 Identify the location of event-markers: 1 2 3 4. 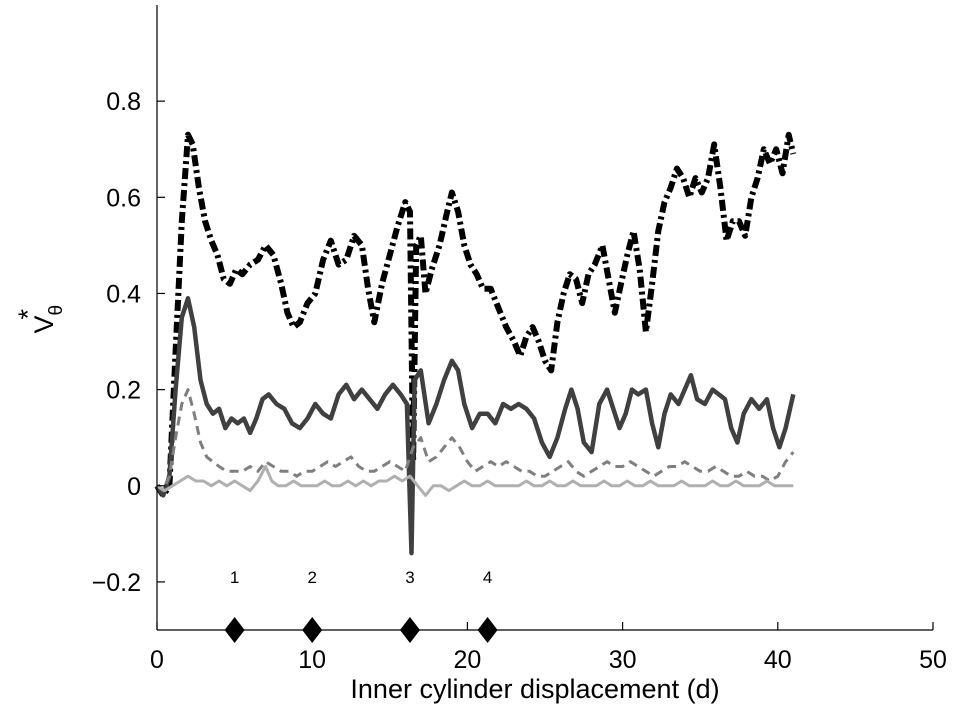
(361, 605).